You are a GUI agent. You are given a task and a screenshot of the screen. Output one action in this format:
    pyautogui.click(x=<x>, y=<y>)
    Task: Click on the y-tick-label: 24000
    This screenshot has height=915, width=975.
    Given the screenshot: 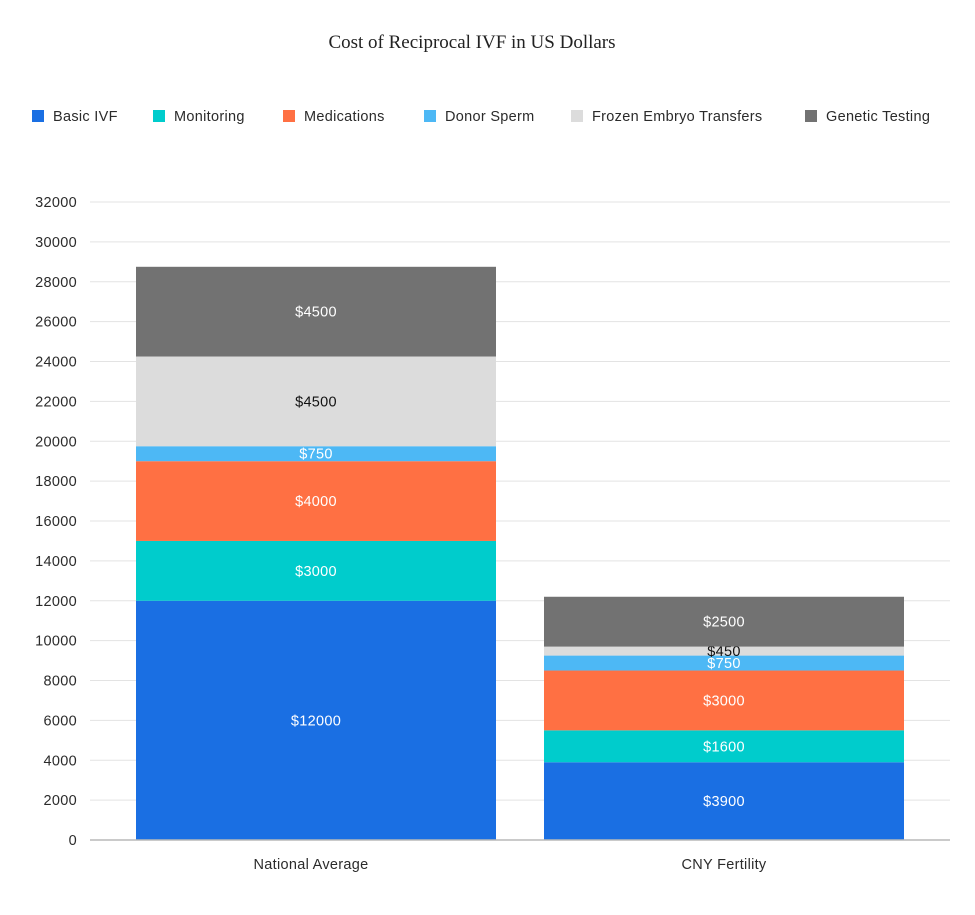 What is the action you would take?
    pyautogui.click(x=56, y=363)
    